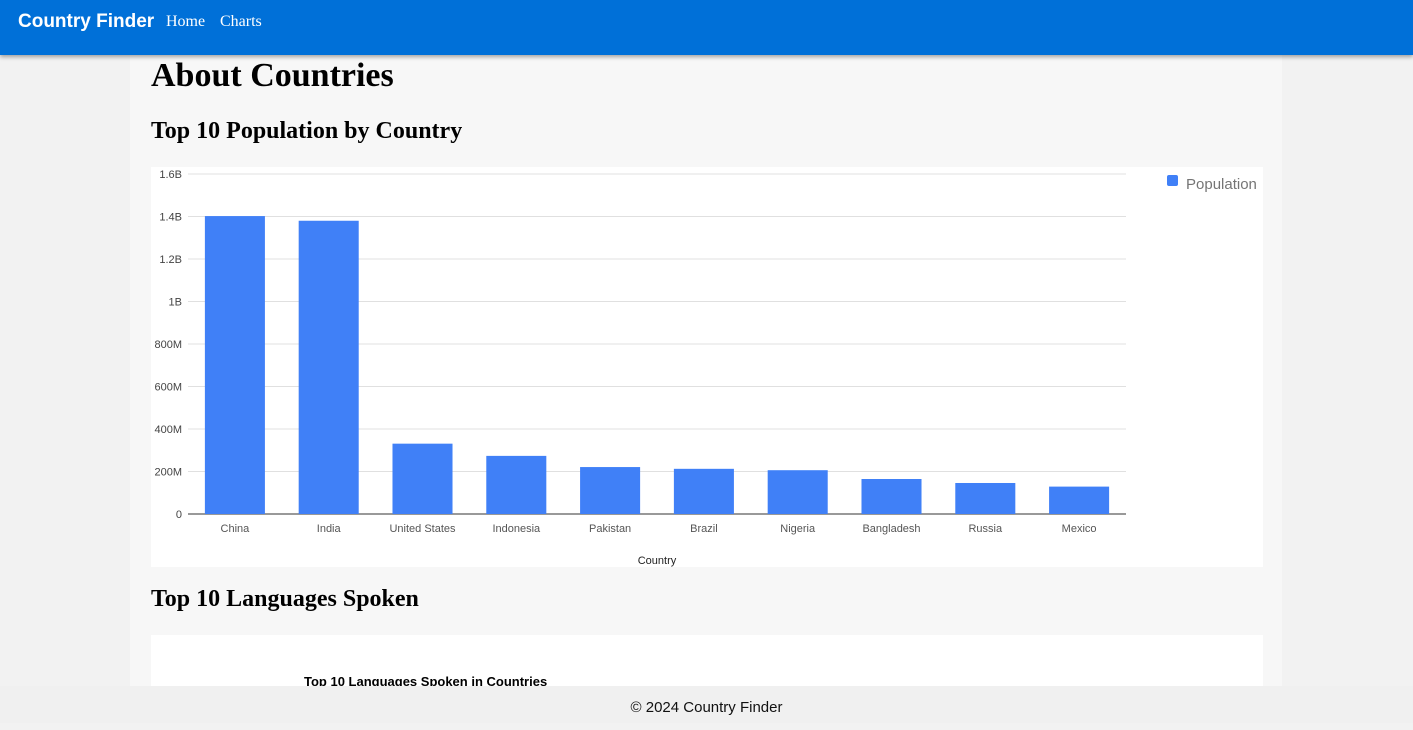 The width and height of the screenshot is (1413, 730). I want to click on y-tick-label: 800M, so click(168, 345).